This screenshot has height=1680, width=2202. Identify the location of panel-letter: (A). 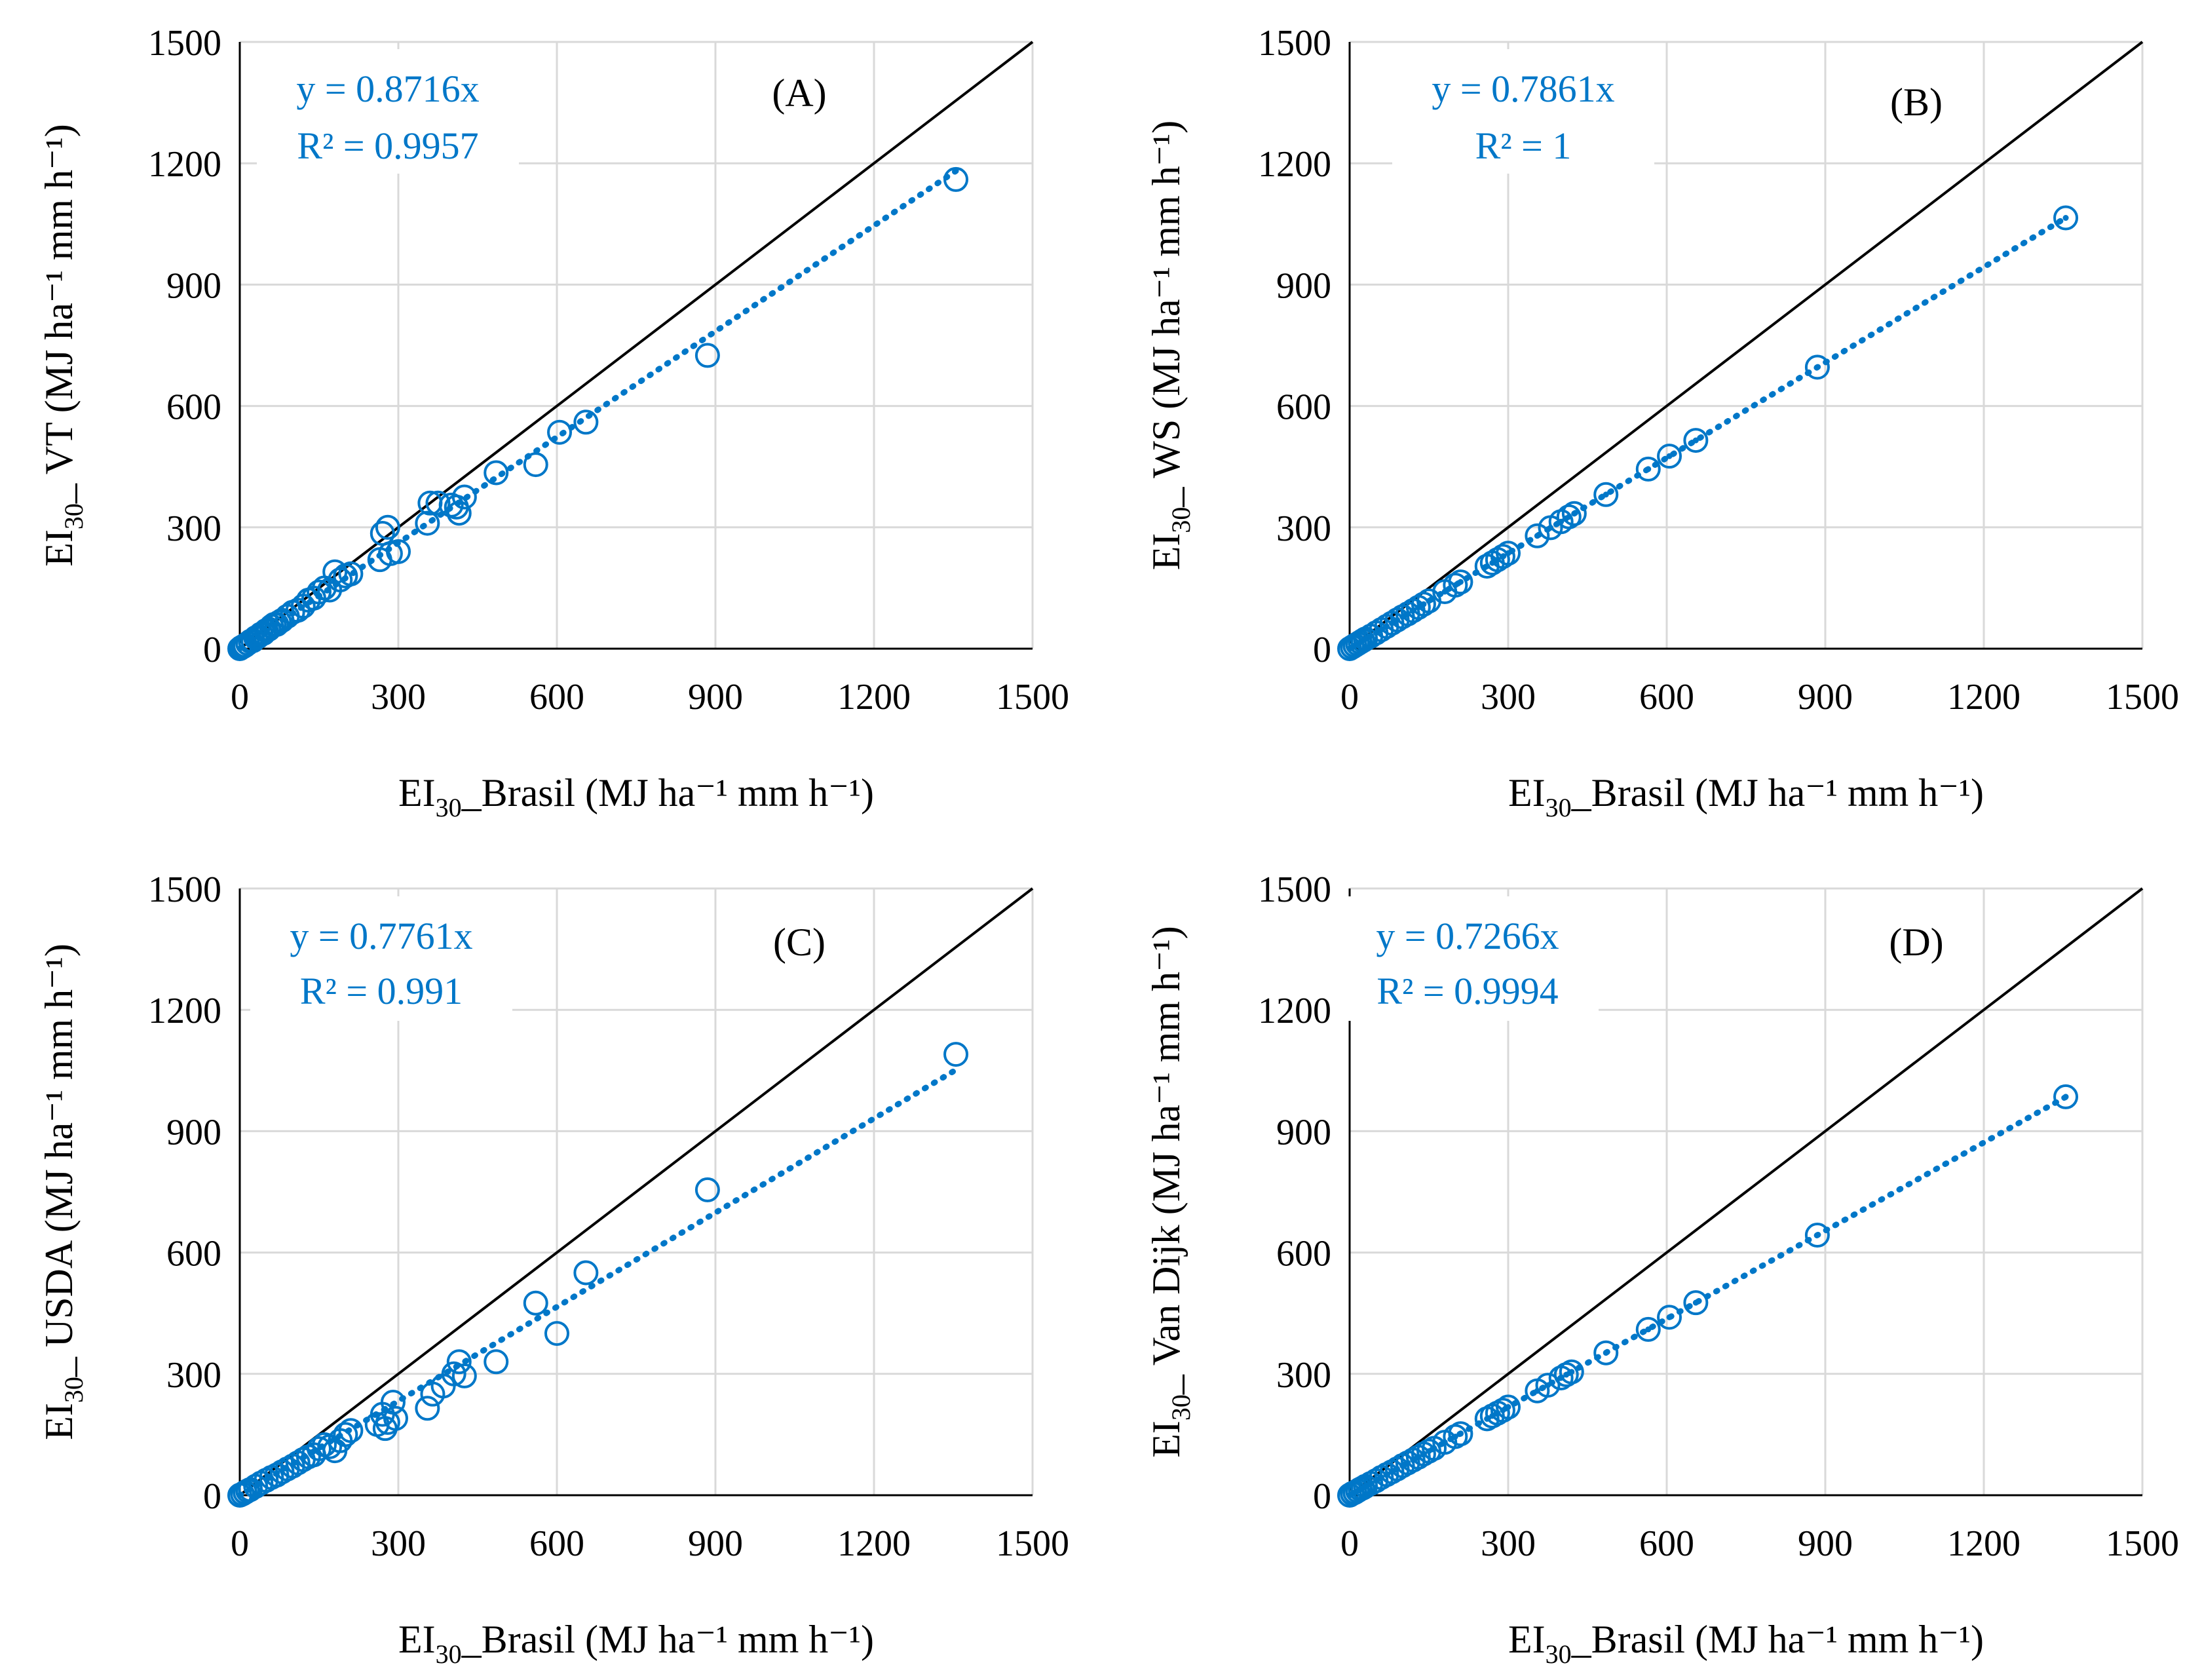
(799, 93).